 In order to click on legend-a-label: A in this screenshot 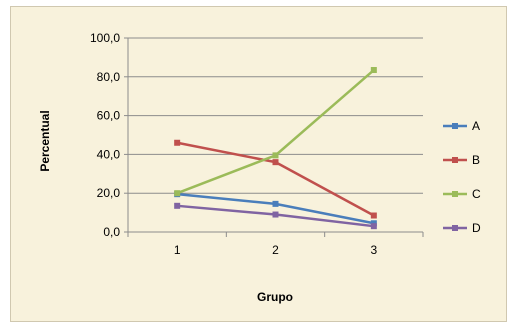, I will do `click(476, 126)`.